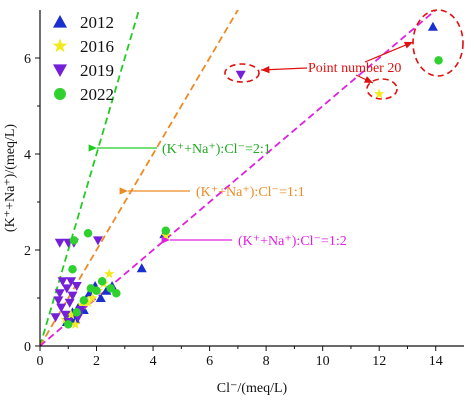  Describe the element at coordinates (97, 70) in the screenshot. I see `legend-label-2019: 2019` at that location.